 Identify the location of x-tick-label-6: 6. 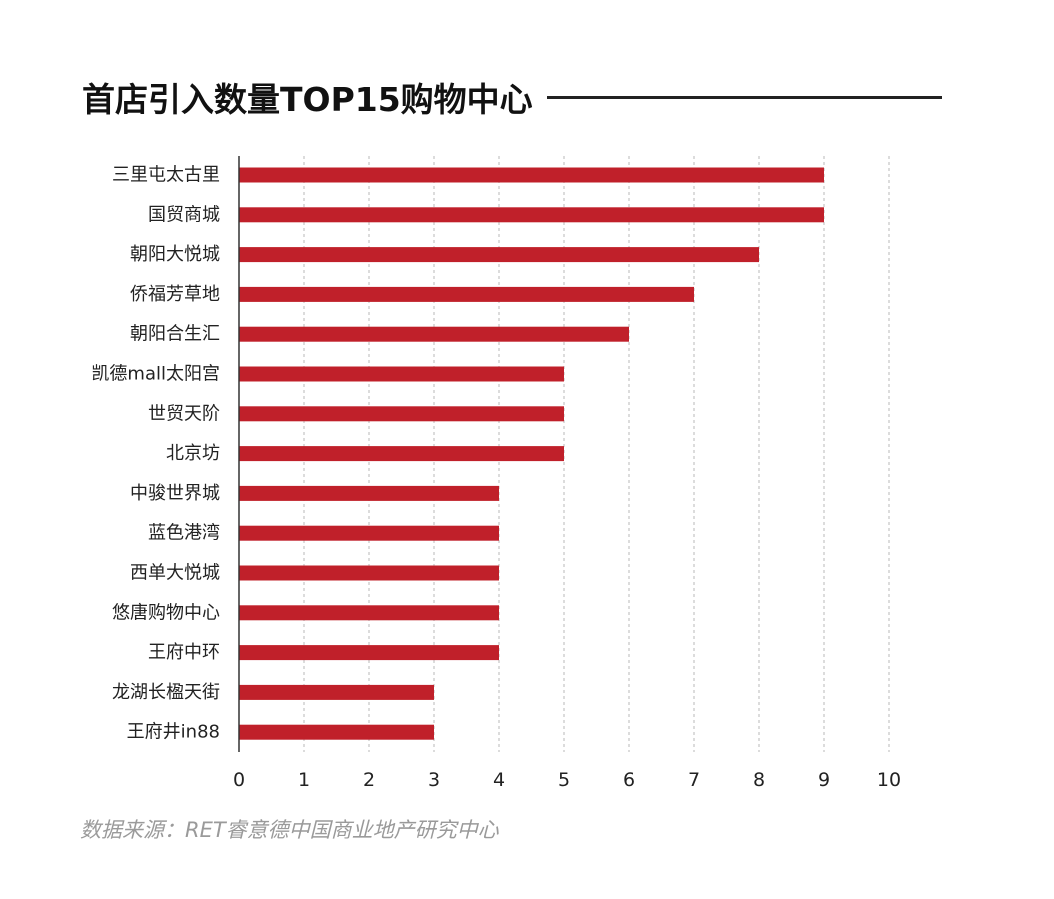
(629, 780).